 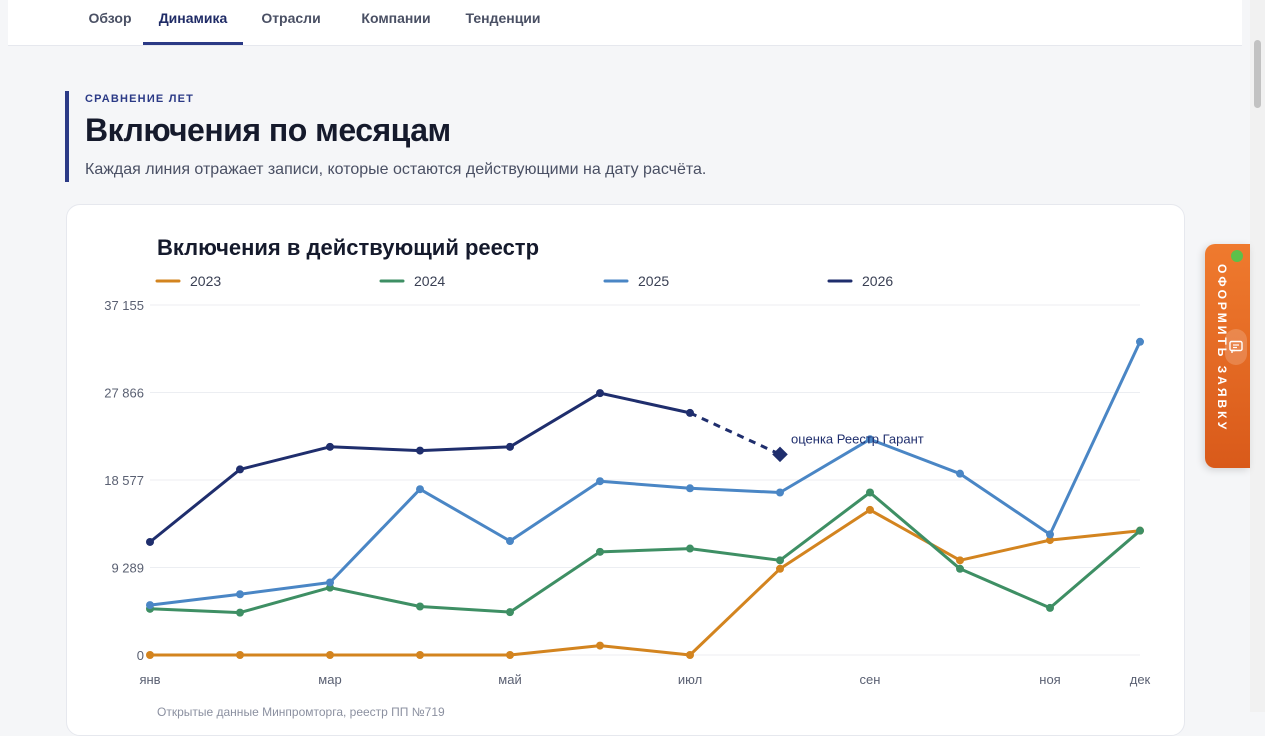 What do you see at coordinates (653, 281) in the screenshot?
I see `legend-label-2025: 2025` at bounding box center [653, 281].